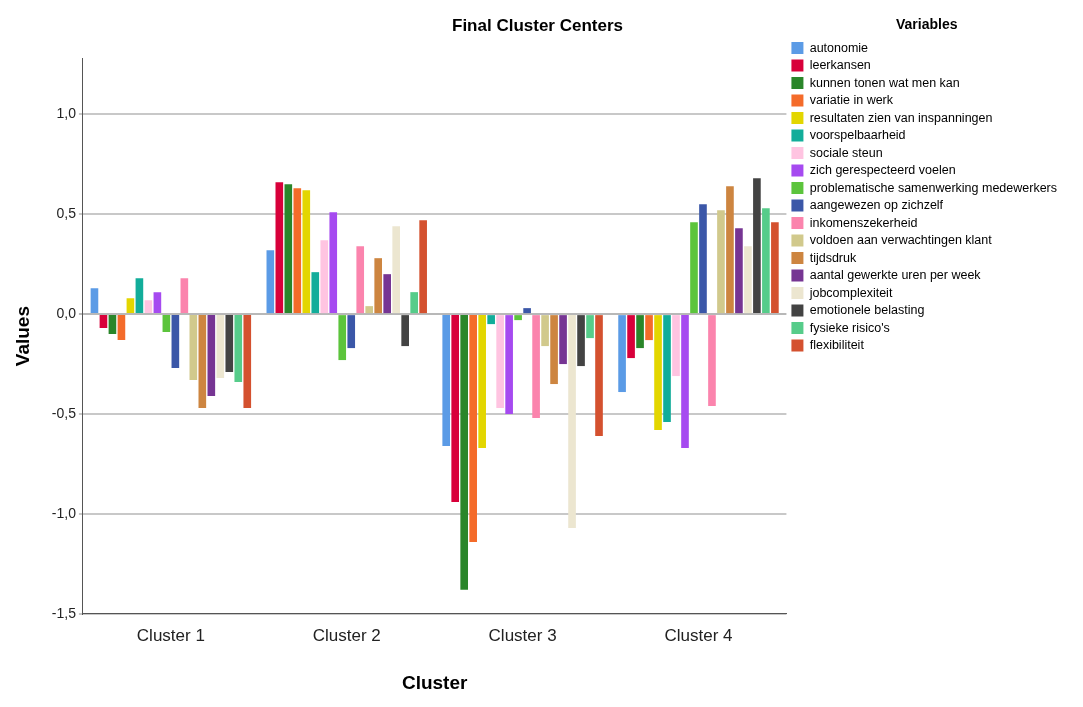 This screenshot has height=707, width=1083. I want to click on y-tick-label: 1,0, so click(66, 113).